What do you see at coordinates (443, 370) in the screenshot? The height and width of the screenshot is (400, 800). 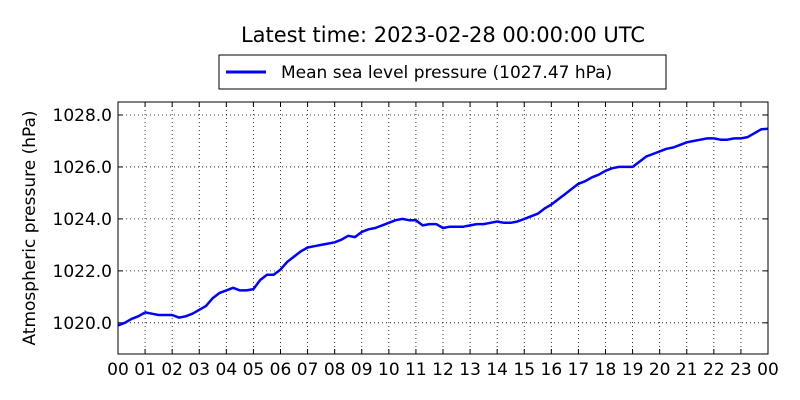 I see `x-tick-label: 12` at bounding box center [443, 370].